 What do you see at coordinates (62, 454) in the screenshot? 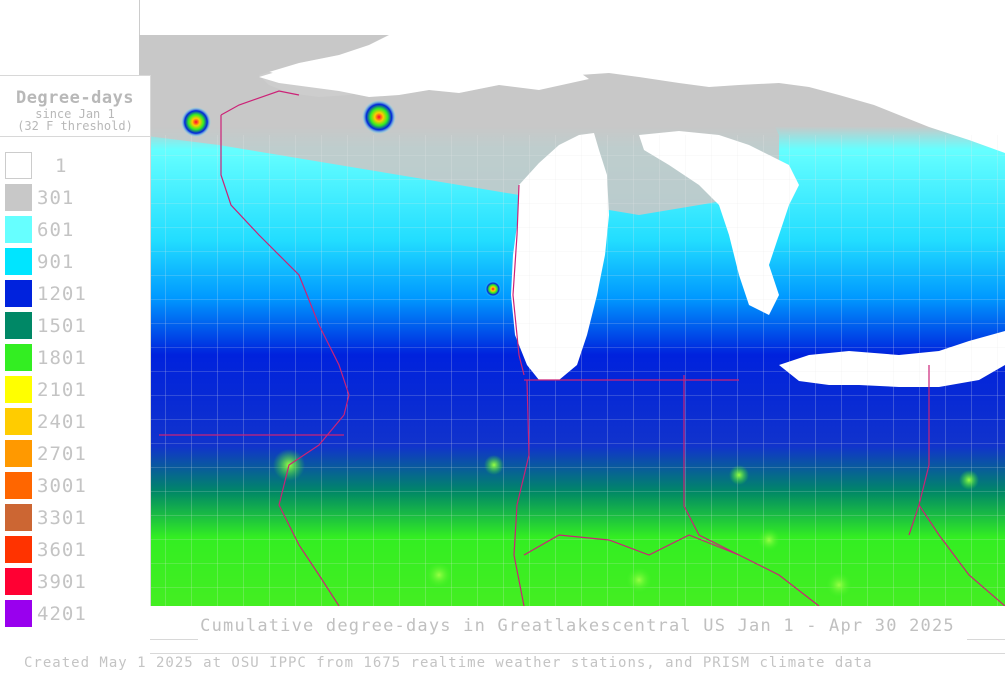
I see `legend-label: 2701` at bounding box center [62, 454].